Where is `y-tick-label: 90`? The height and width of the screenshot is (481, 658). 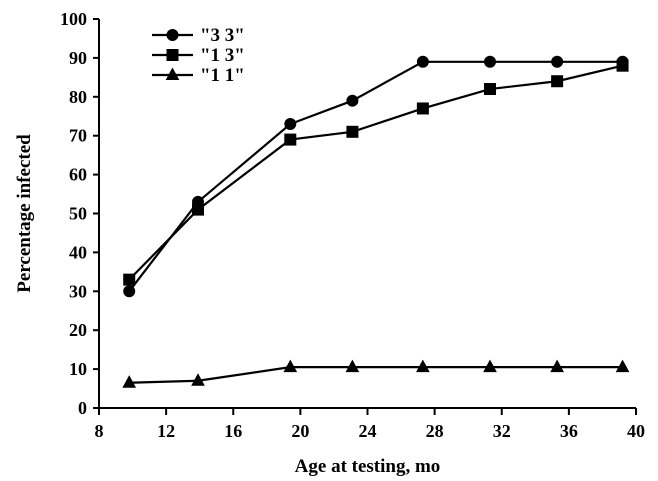 y-tick-label: 90 is located at coordinates (78, 58).